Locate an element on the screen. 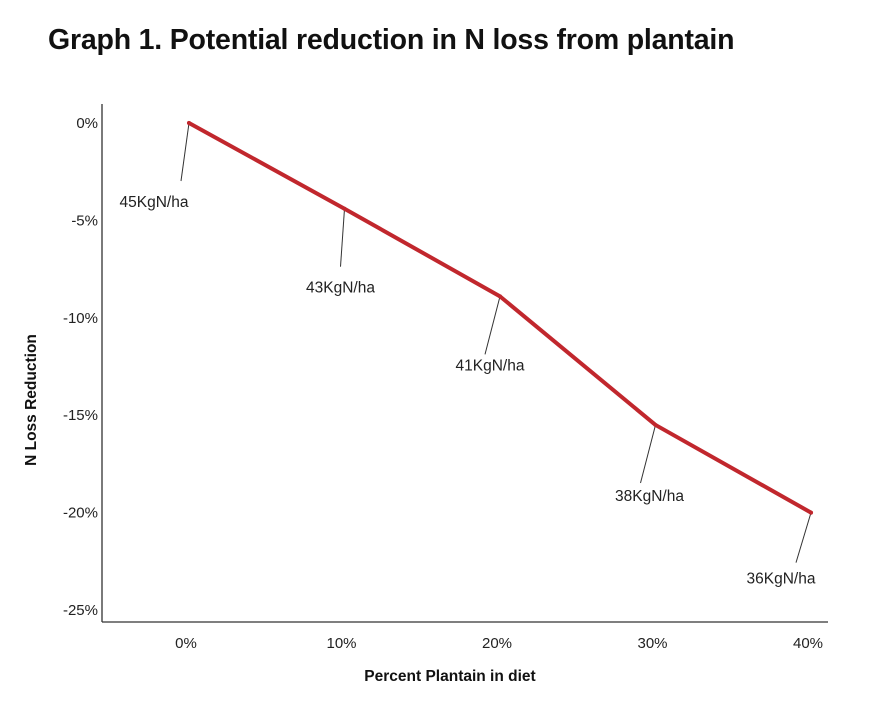 The image size is (875, 713). x-tick-label: 0% is located at coordinates (186, 643).